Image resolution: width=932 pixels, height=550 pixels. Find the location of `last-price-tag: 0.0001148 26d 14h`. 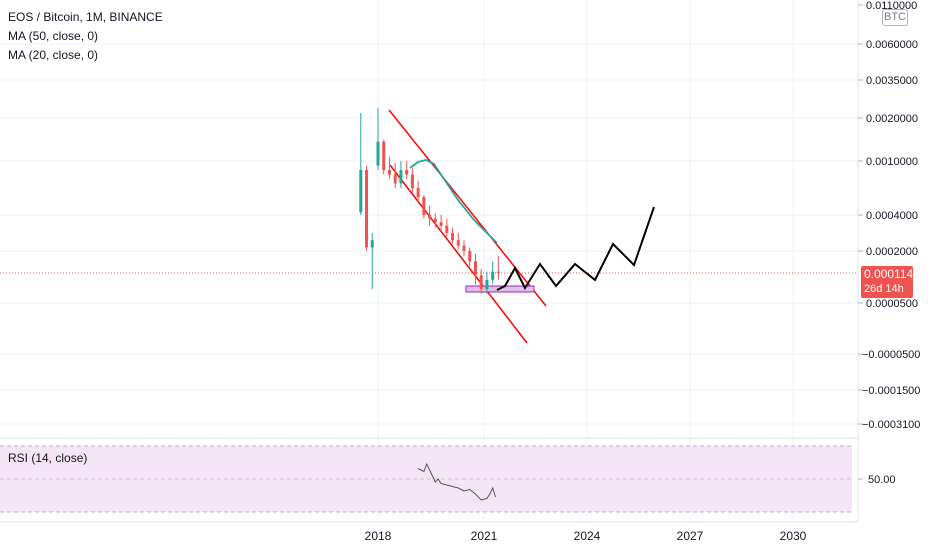

last-price-tag: 0.0001148 26d 14h is located at coordinates (890, 282).